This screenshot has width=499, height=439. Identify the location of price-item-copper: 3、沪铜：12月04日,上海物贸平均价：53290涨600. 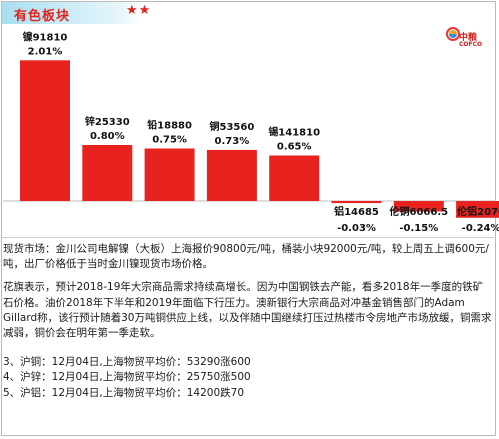
(127, 362).